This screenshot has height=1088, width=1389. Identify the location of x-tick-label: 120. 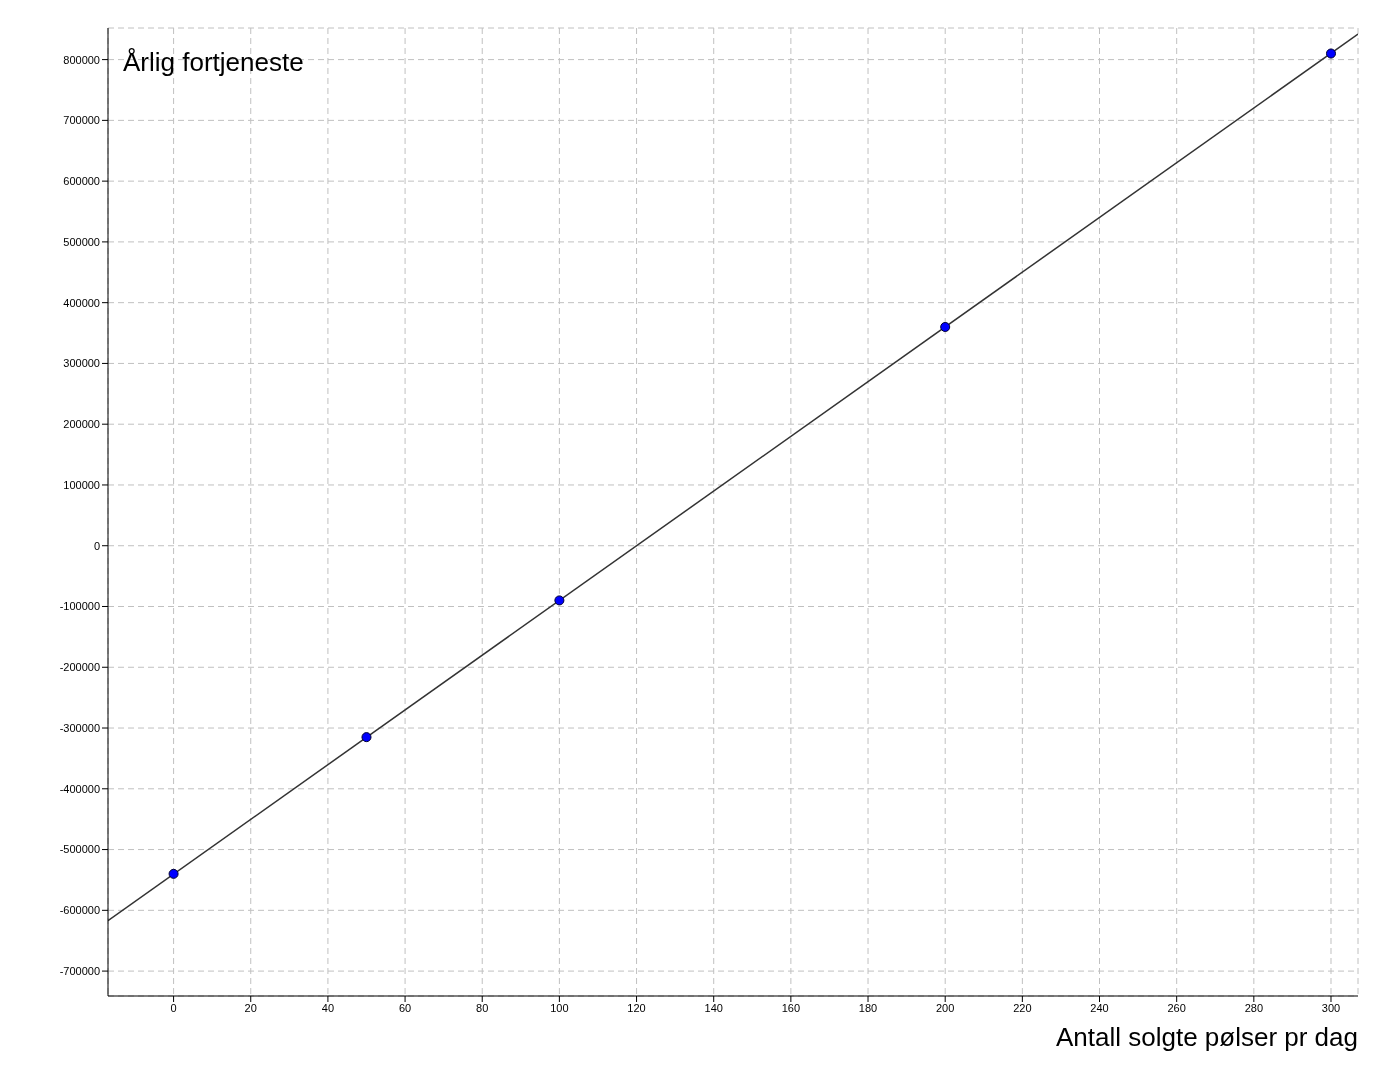
(636, 1007).